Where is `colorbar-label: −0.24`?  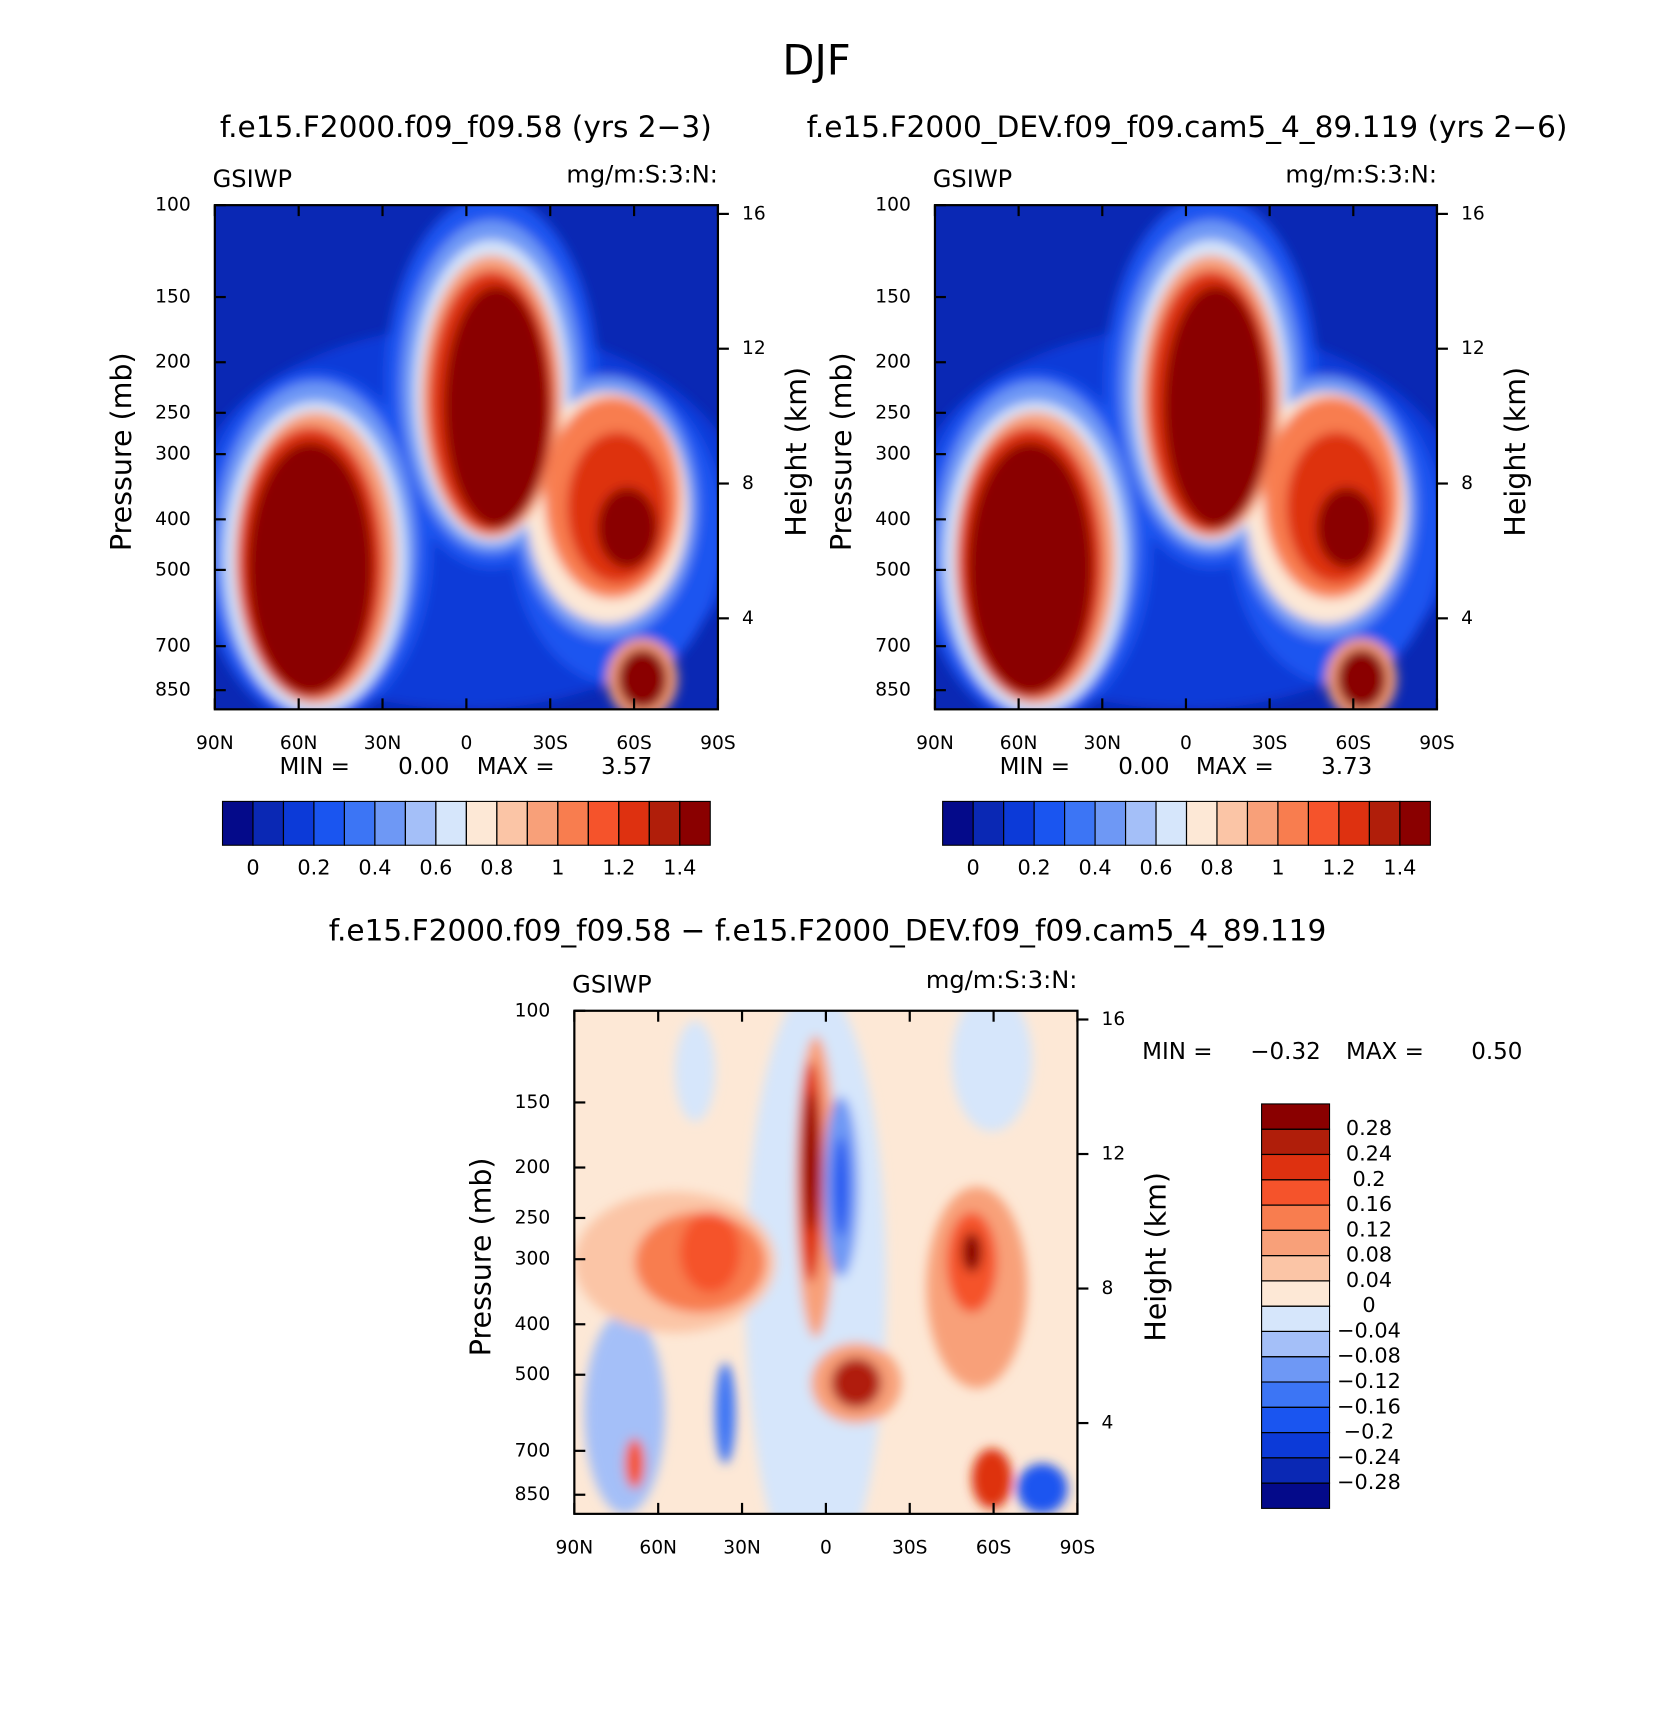 colorbar-label: −0.24 is located at coordinates (1369, 1457).